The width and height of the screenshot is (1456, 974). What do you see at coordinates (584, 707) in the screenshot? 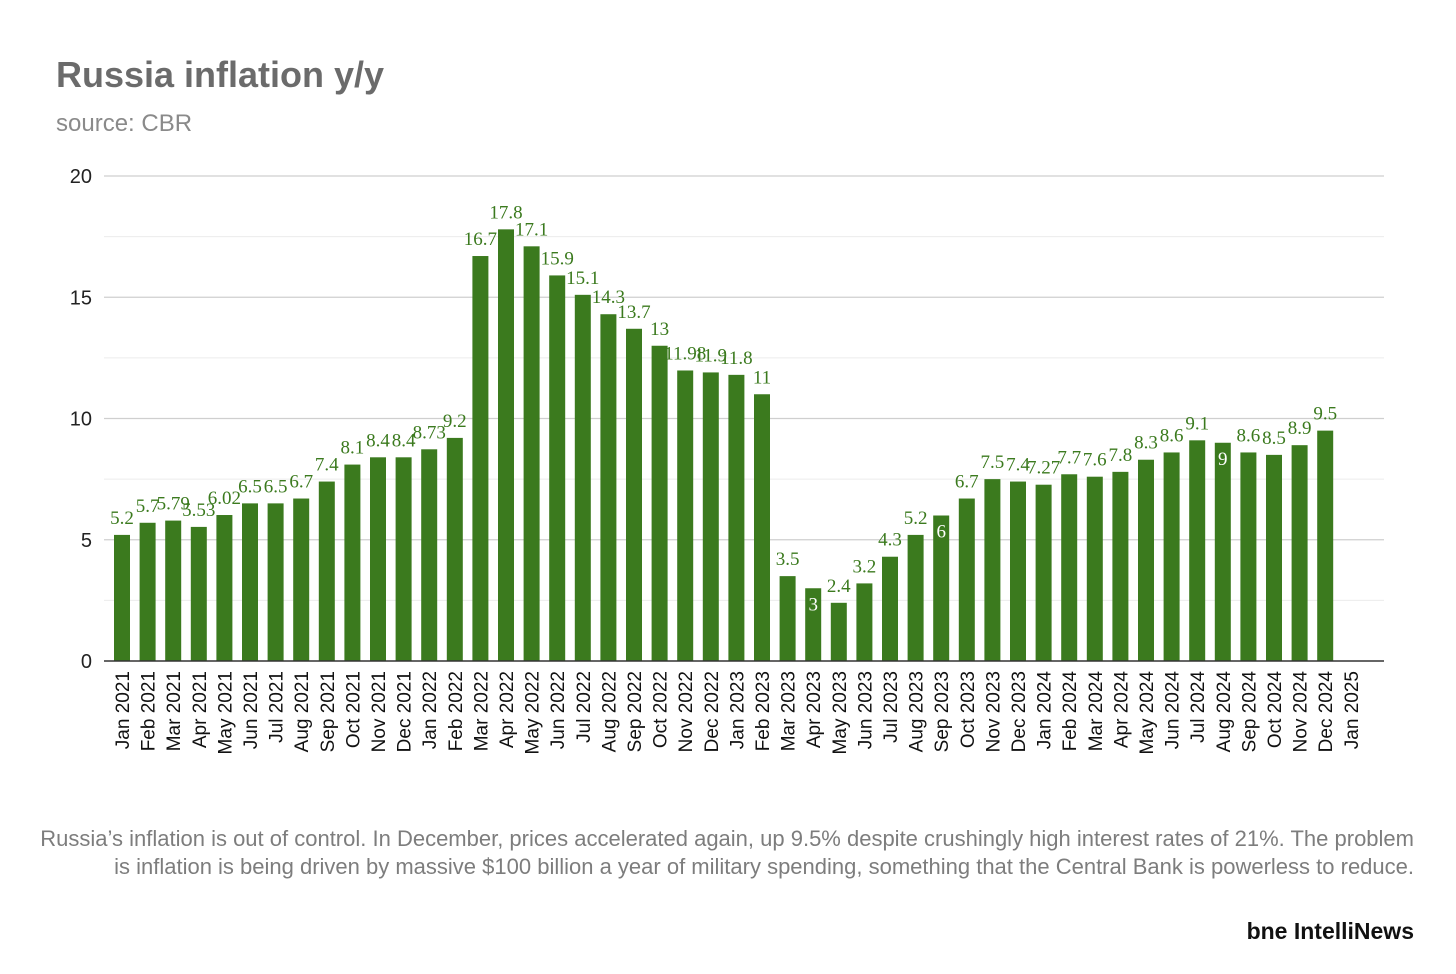
I see `x-tick-label: Jul 2022` at bounding box center [584, 707].